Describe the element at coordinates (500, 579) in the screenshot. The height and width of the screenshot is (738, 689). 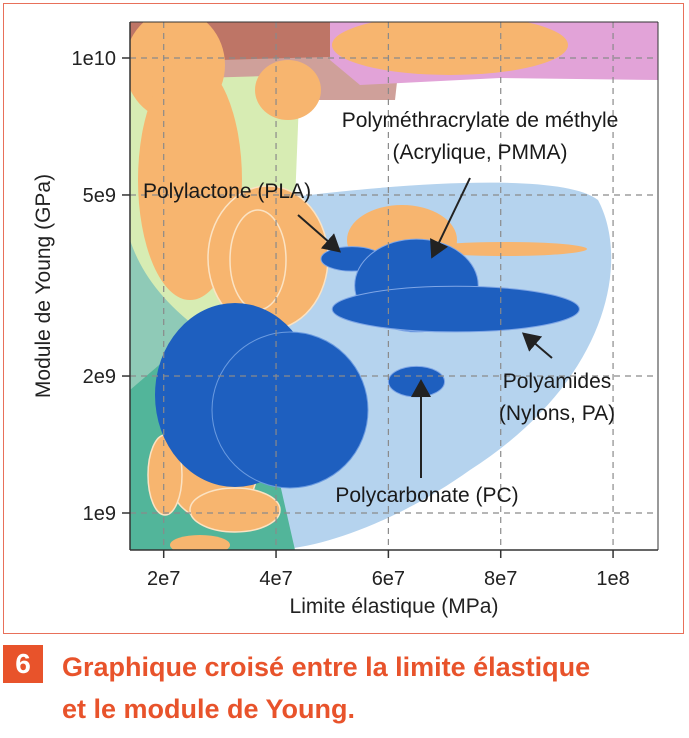
I see `x-tick-label: 8e7` at that location.